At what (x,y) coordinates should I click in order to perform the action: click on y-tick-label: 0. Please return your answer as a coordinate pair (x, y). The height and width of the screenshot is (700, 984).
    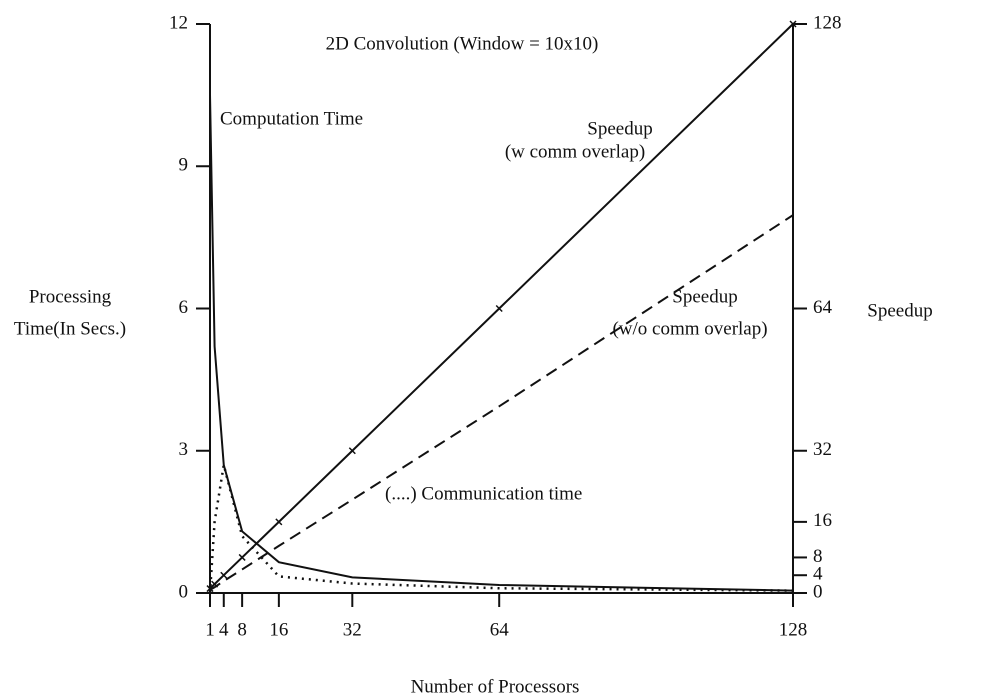
    Looking at the image, I should click on (184, 591).